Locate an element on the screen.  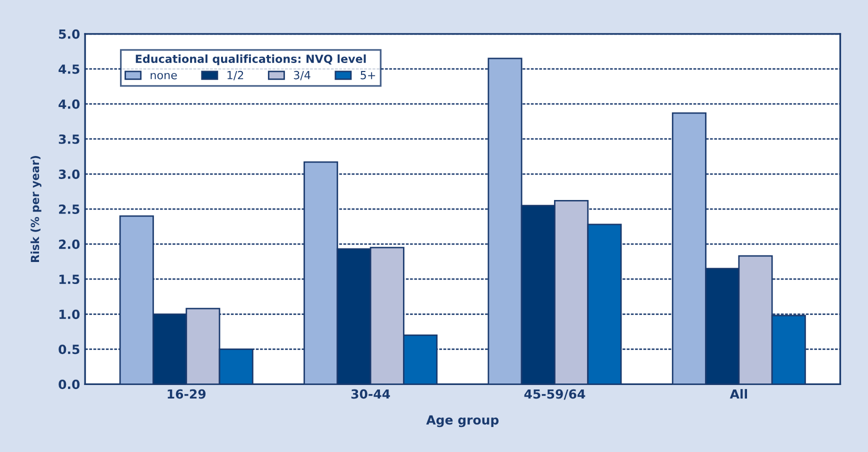
y-tick-label: 4.5 is located at coordinates (69, 69).